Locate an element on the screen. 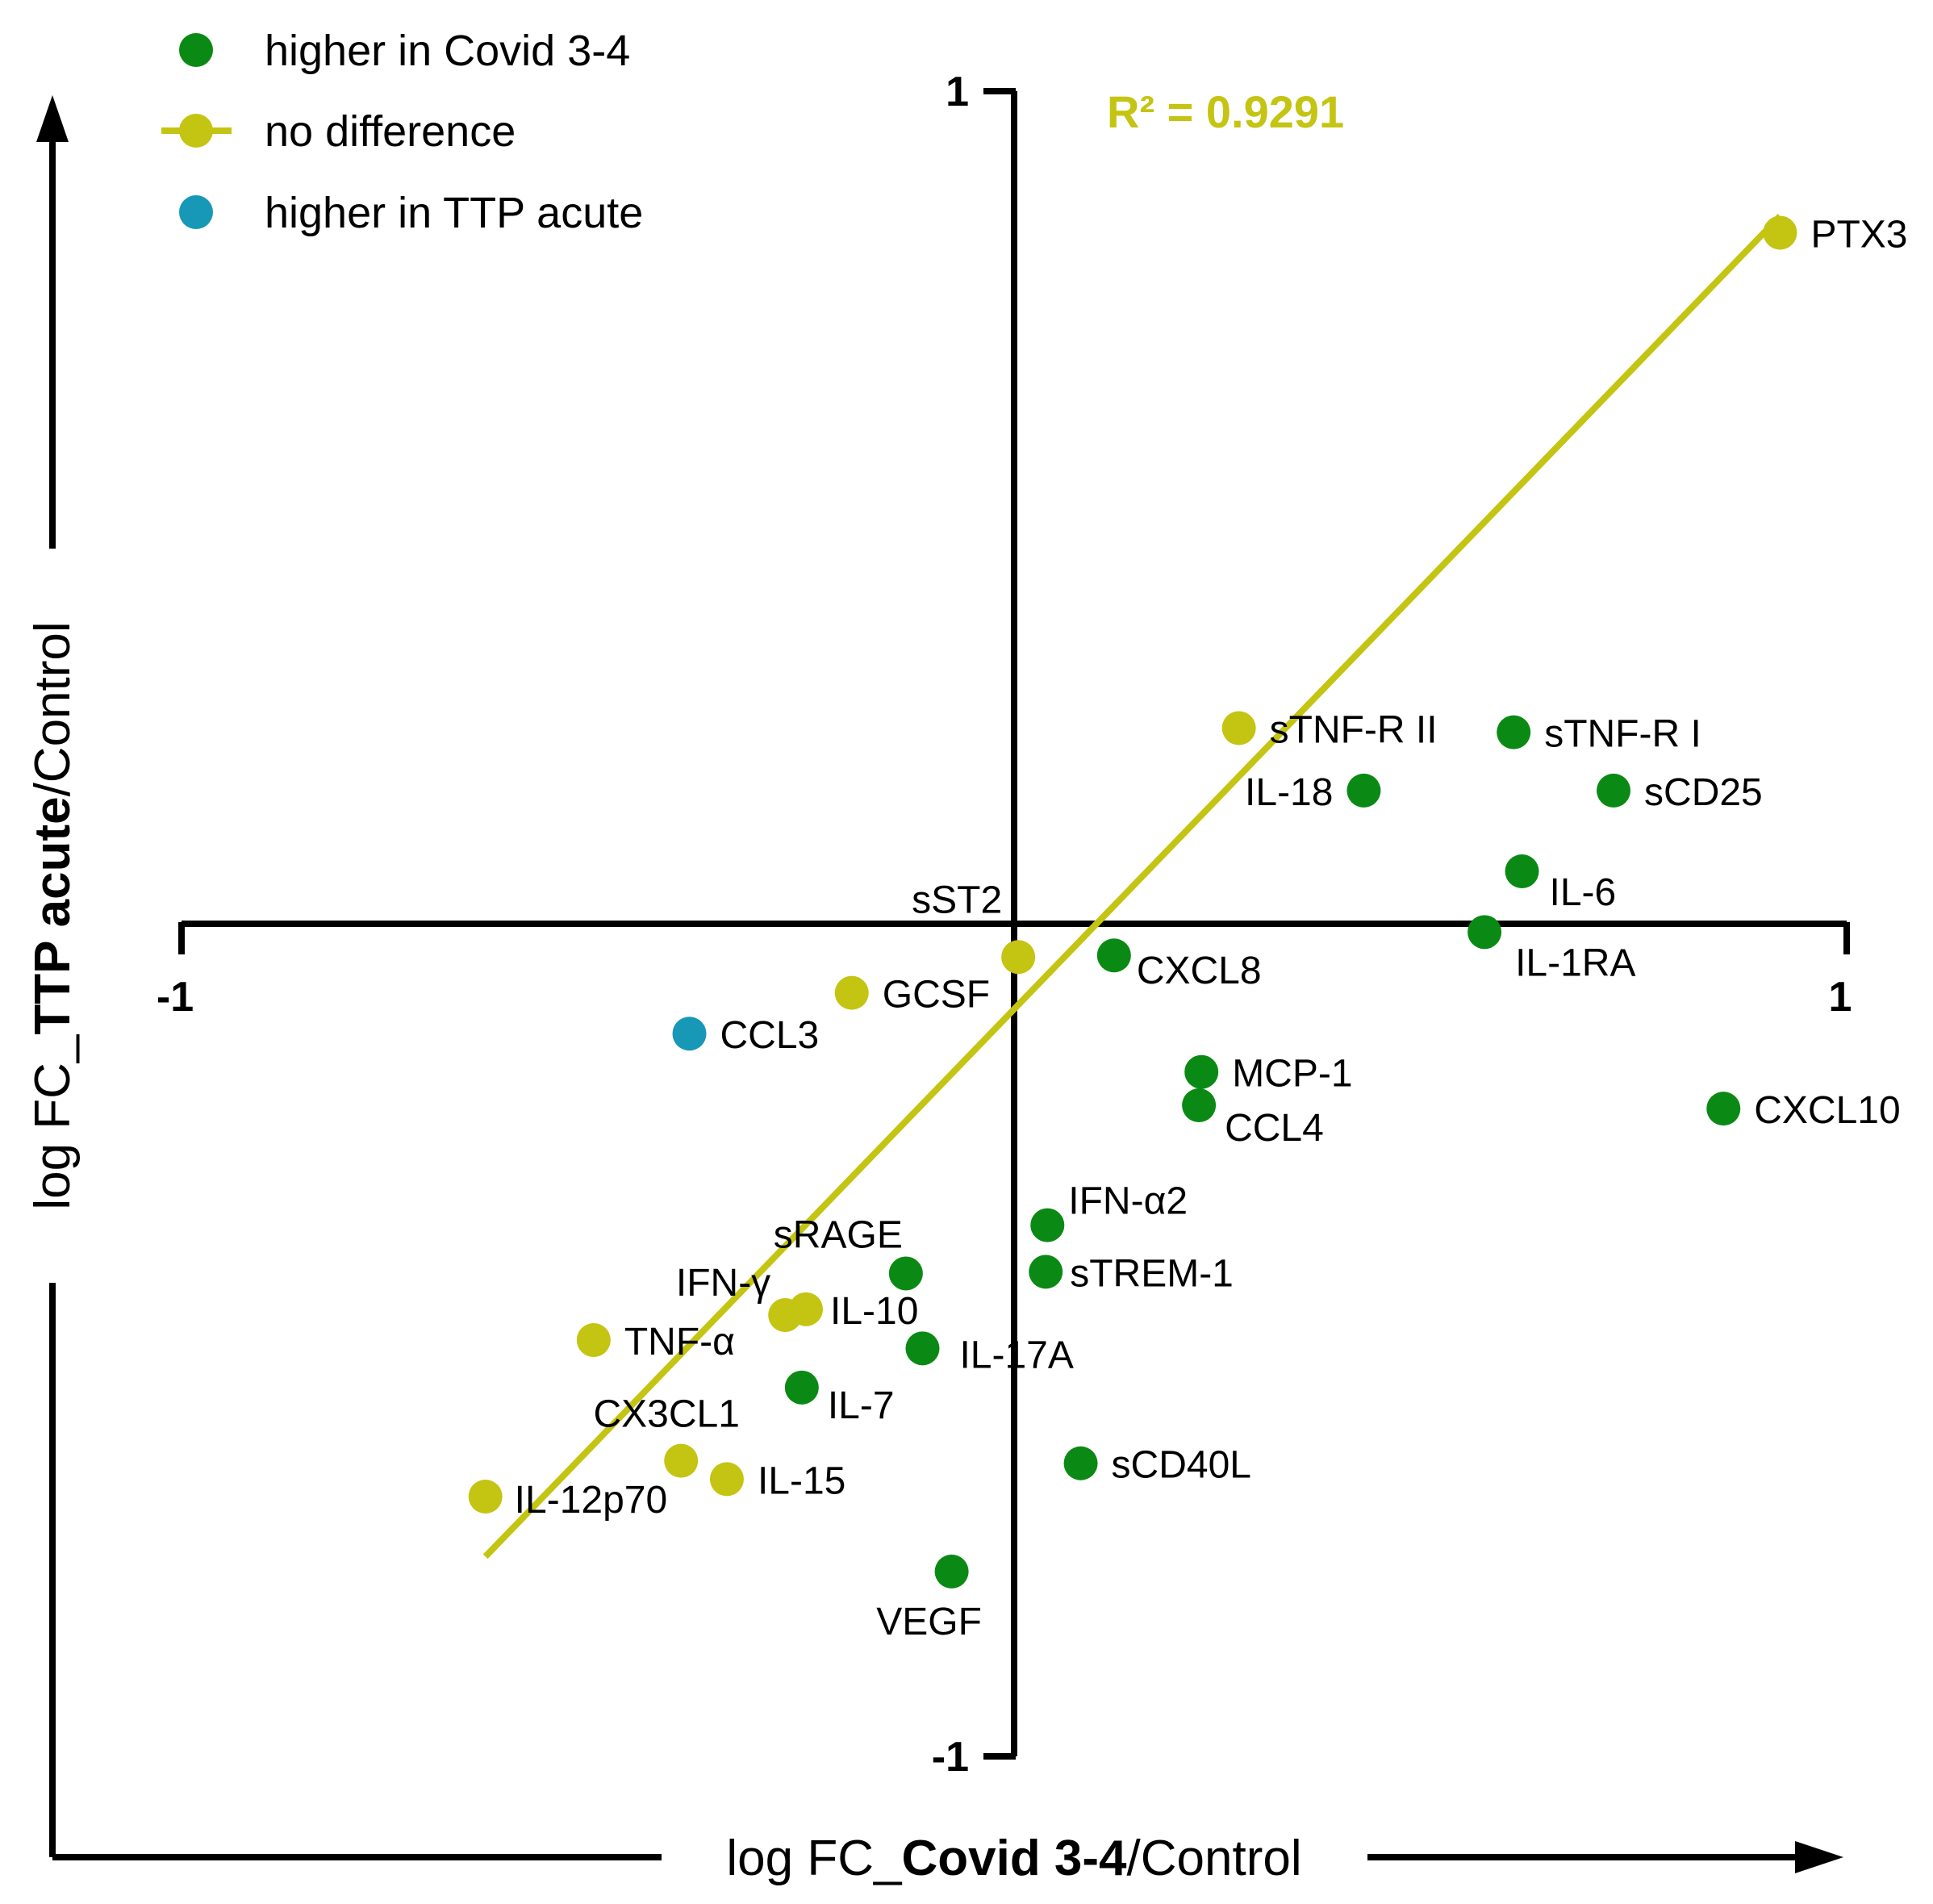 This screenshot has width=1933, height=1904. label-stnf-r-ii: sTNF-R II is located at coordinates (1354, 729).